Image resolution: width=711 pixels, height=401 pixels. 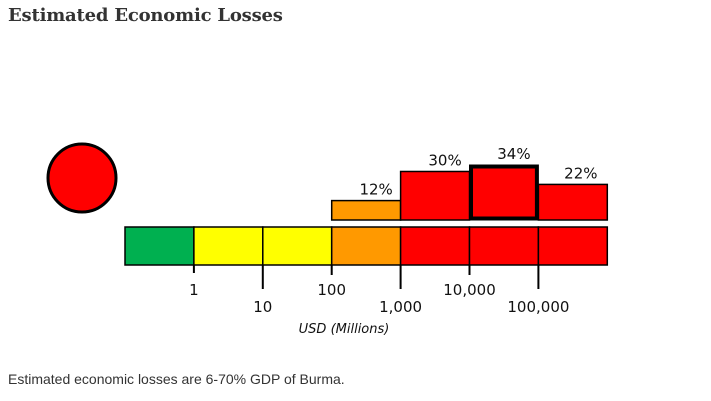 What do you see at coordinates (331, 290) in the screenshot?
I see `tick-label: 100` at bounding box center [331, 290].